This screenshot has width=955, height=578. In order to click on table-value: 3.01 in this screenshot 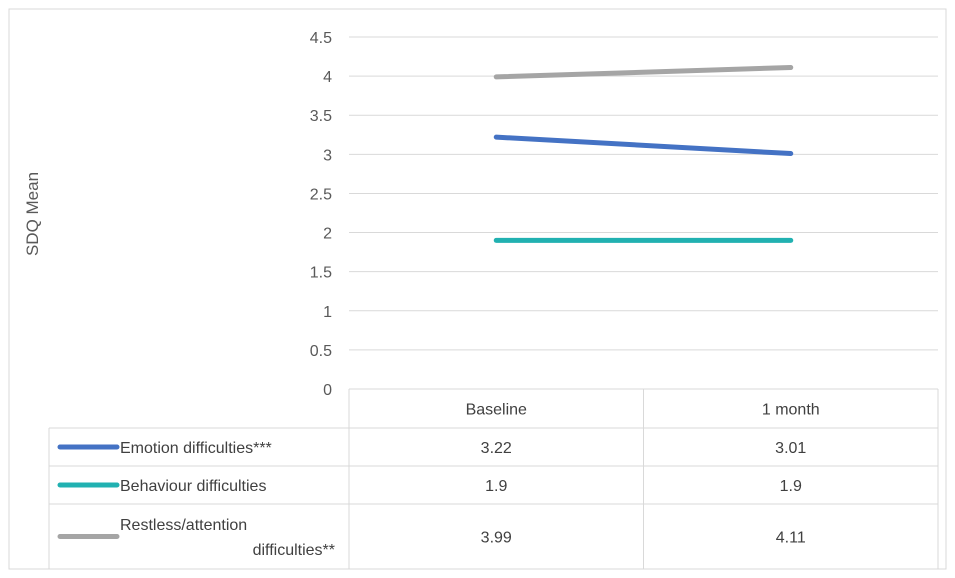, I will do `click(790, 448)`.